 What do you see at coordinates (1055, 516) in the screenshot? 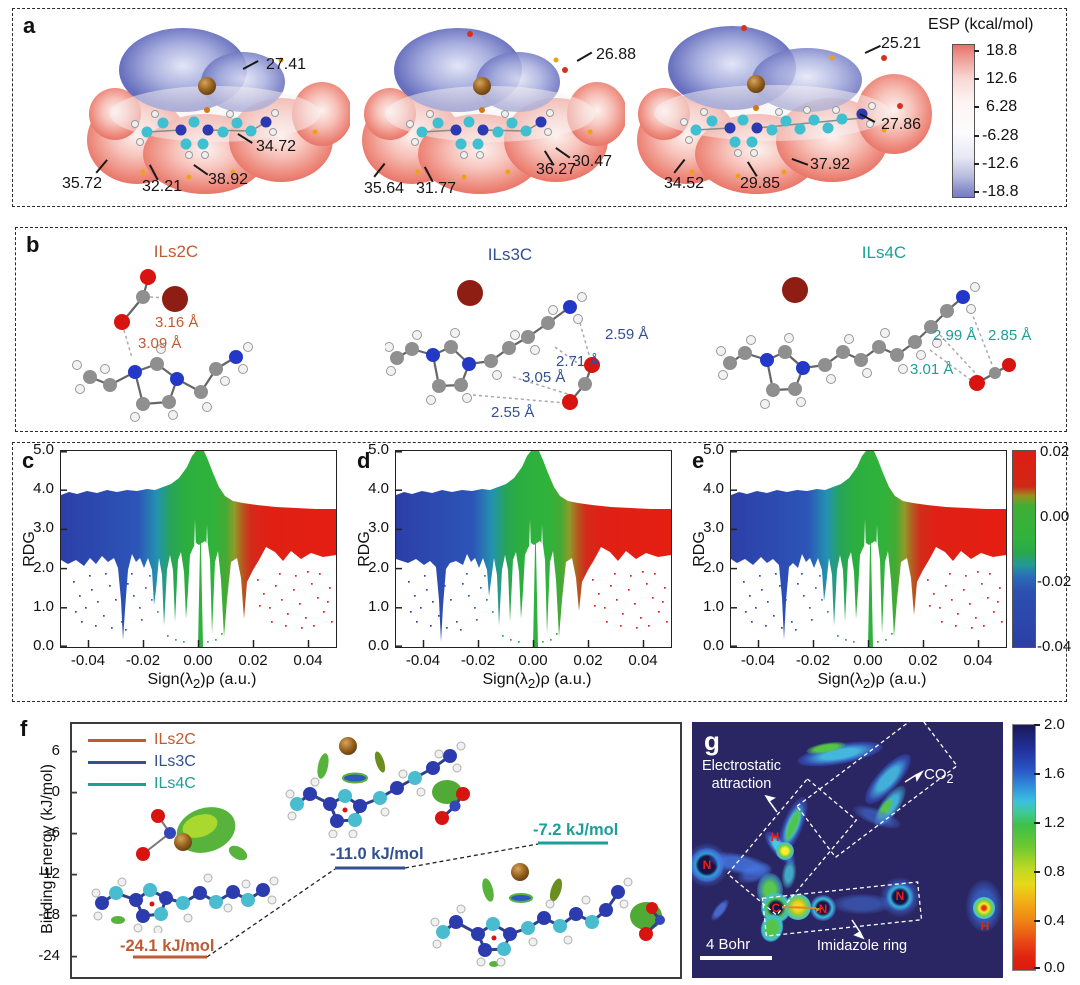
I see `rdg-colorbar-tick: 0.00` at bounding box center [1055, 516].